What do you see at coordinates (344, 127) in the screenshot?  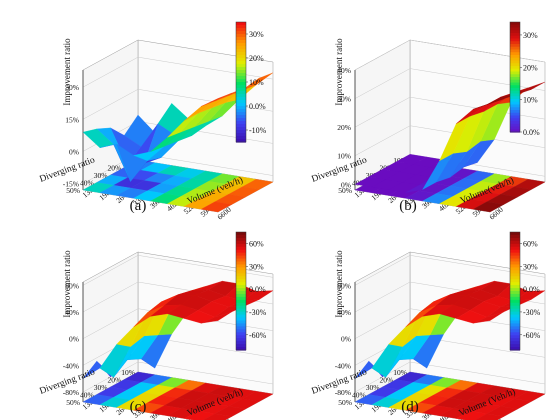 I see `z-tick-label: 20%` at bounding box center [344, 127].